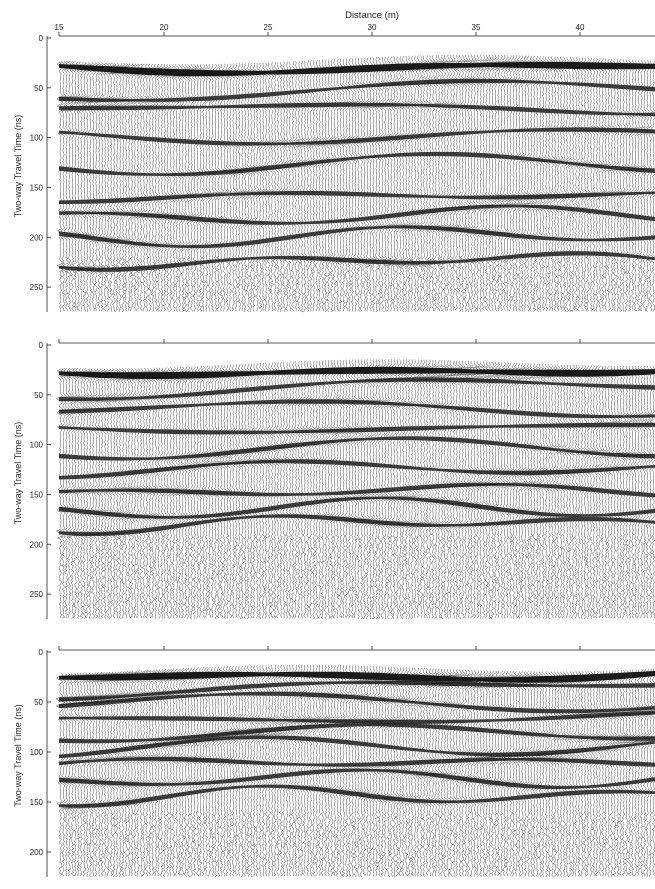 Image resolution: width=655 pixels, height=889 pixels. What do you see at coordinates (37, 752) in the screenshot?
I see `y-tick-label: 100` at bounding box center [37, 752].